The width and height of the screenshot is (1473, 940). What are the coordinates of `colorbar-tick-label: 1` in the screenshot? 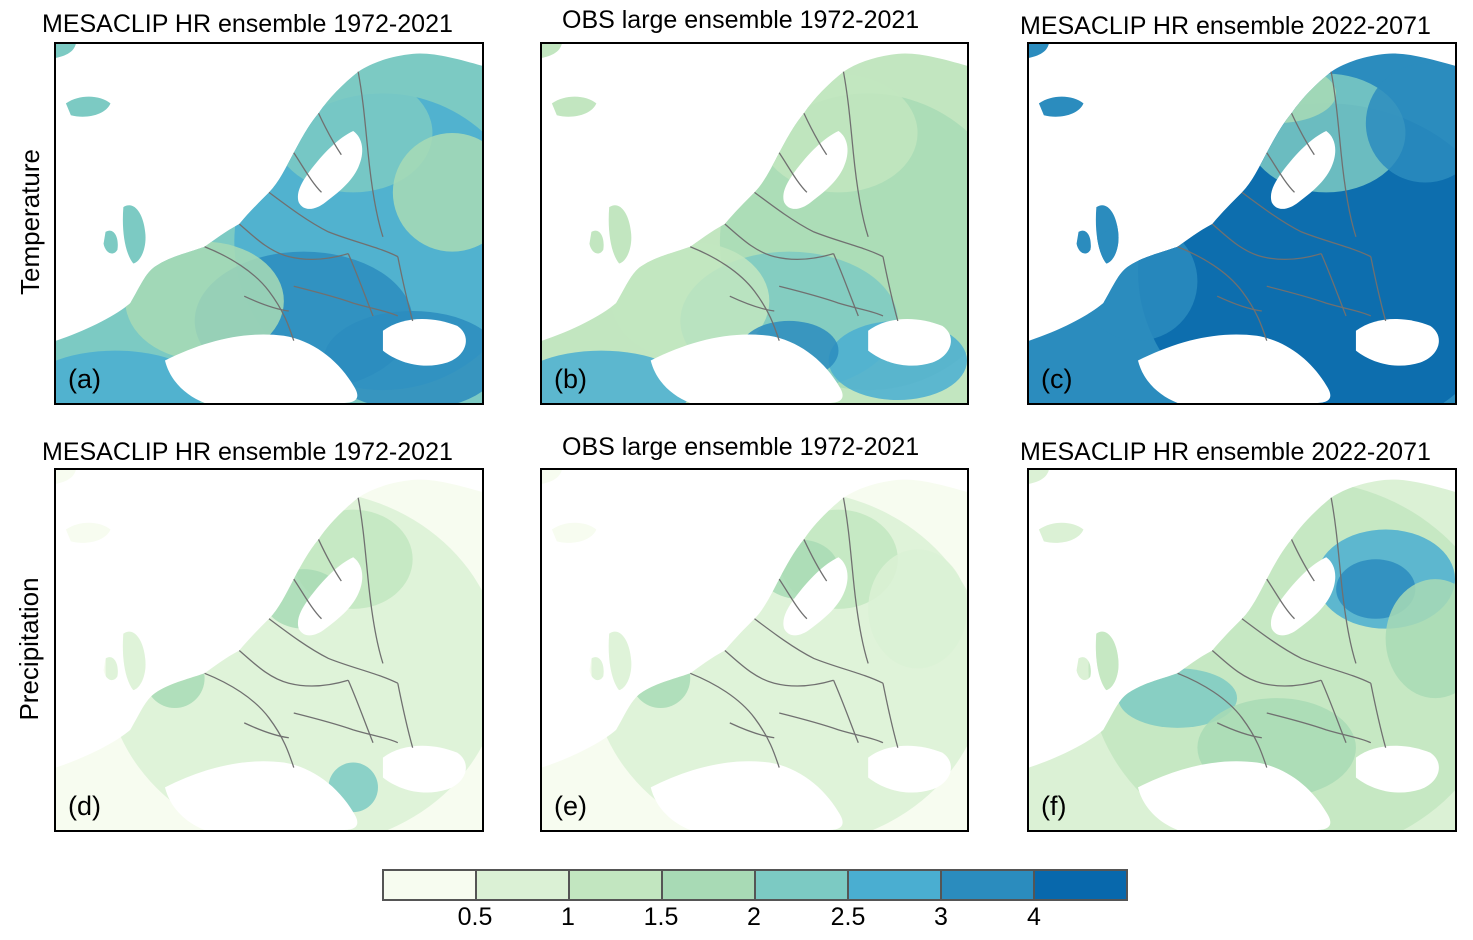 It's located at (568, 917).